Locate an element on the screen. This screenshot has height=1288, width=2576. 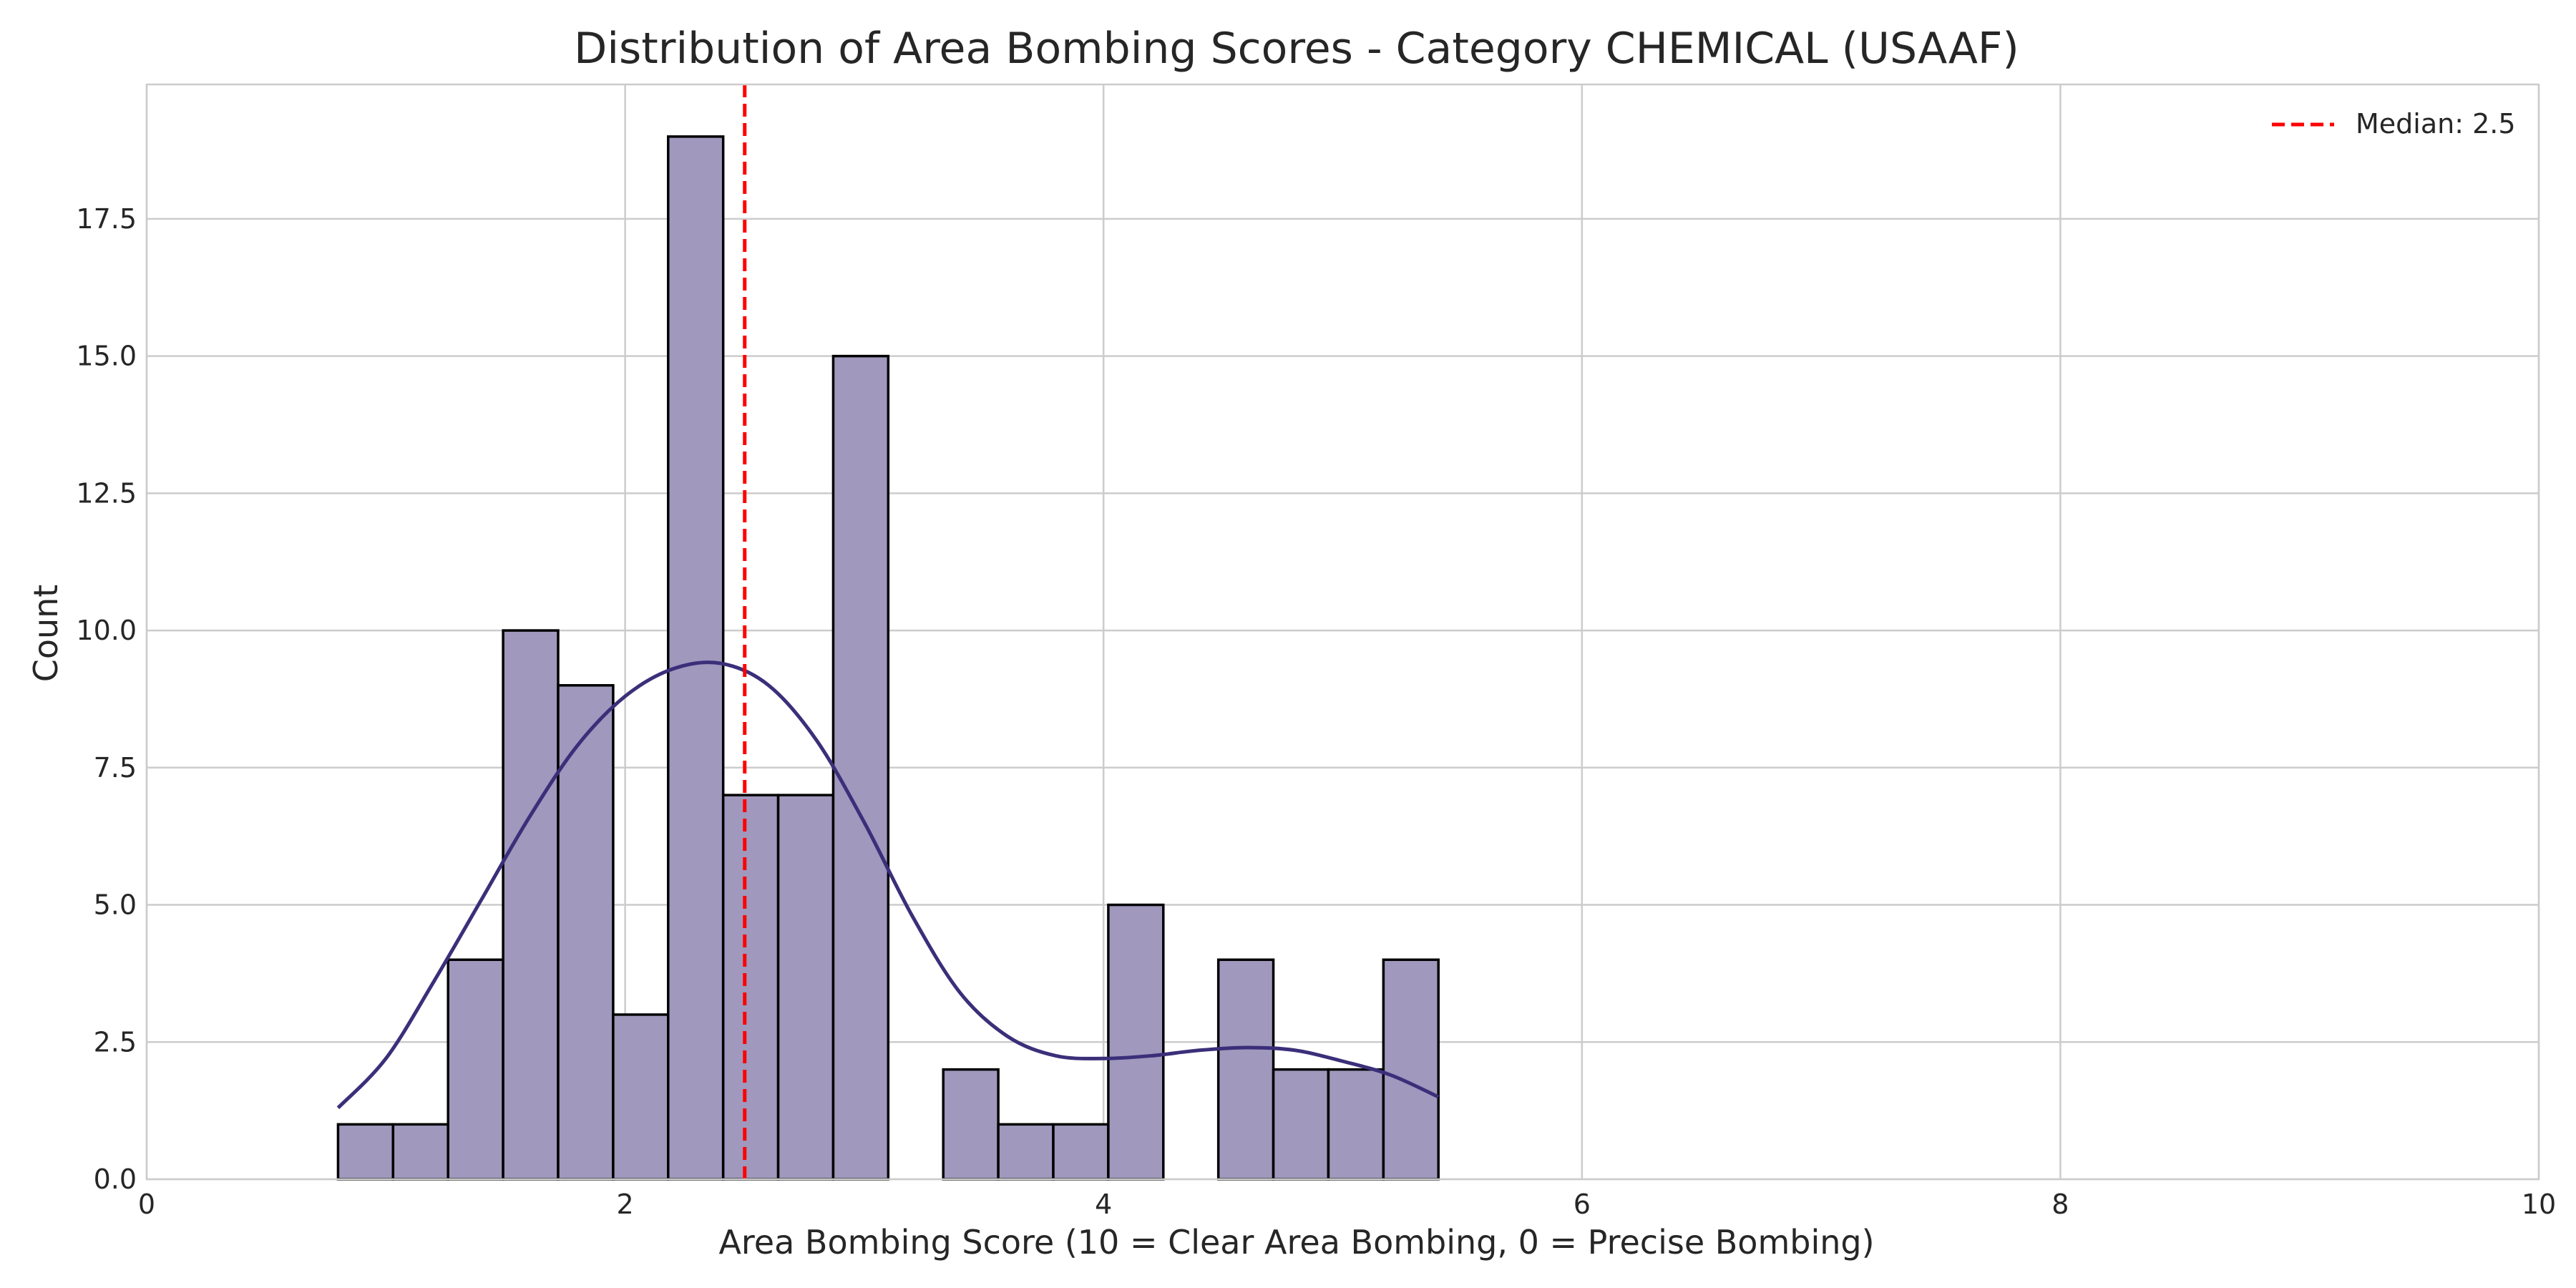
y-axis-label: Count is located at coordinates (45, 634).